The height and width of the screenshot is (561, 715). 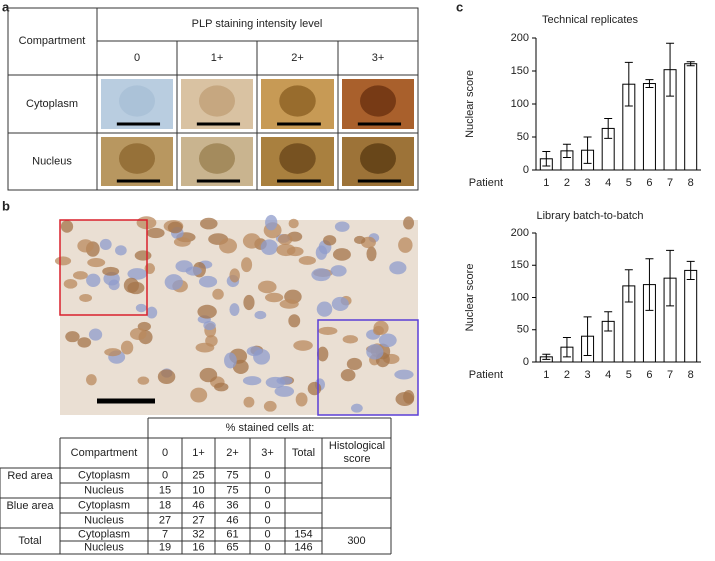 What do you see at coordinates (267, 453) in the screenshot?
I see `column-header: 3+` at bounding box center [267, 453].